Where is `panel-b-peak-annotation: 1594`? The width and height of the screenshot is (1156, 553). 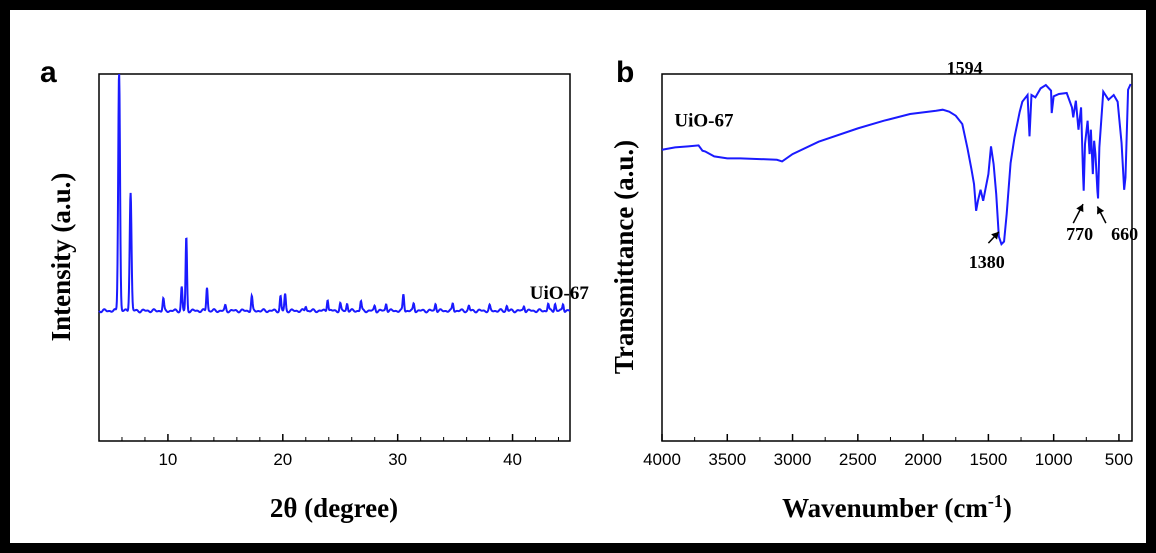 panel-b-peak-annotation: 1594 is located at coordinates (965, 68).